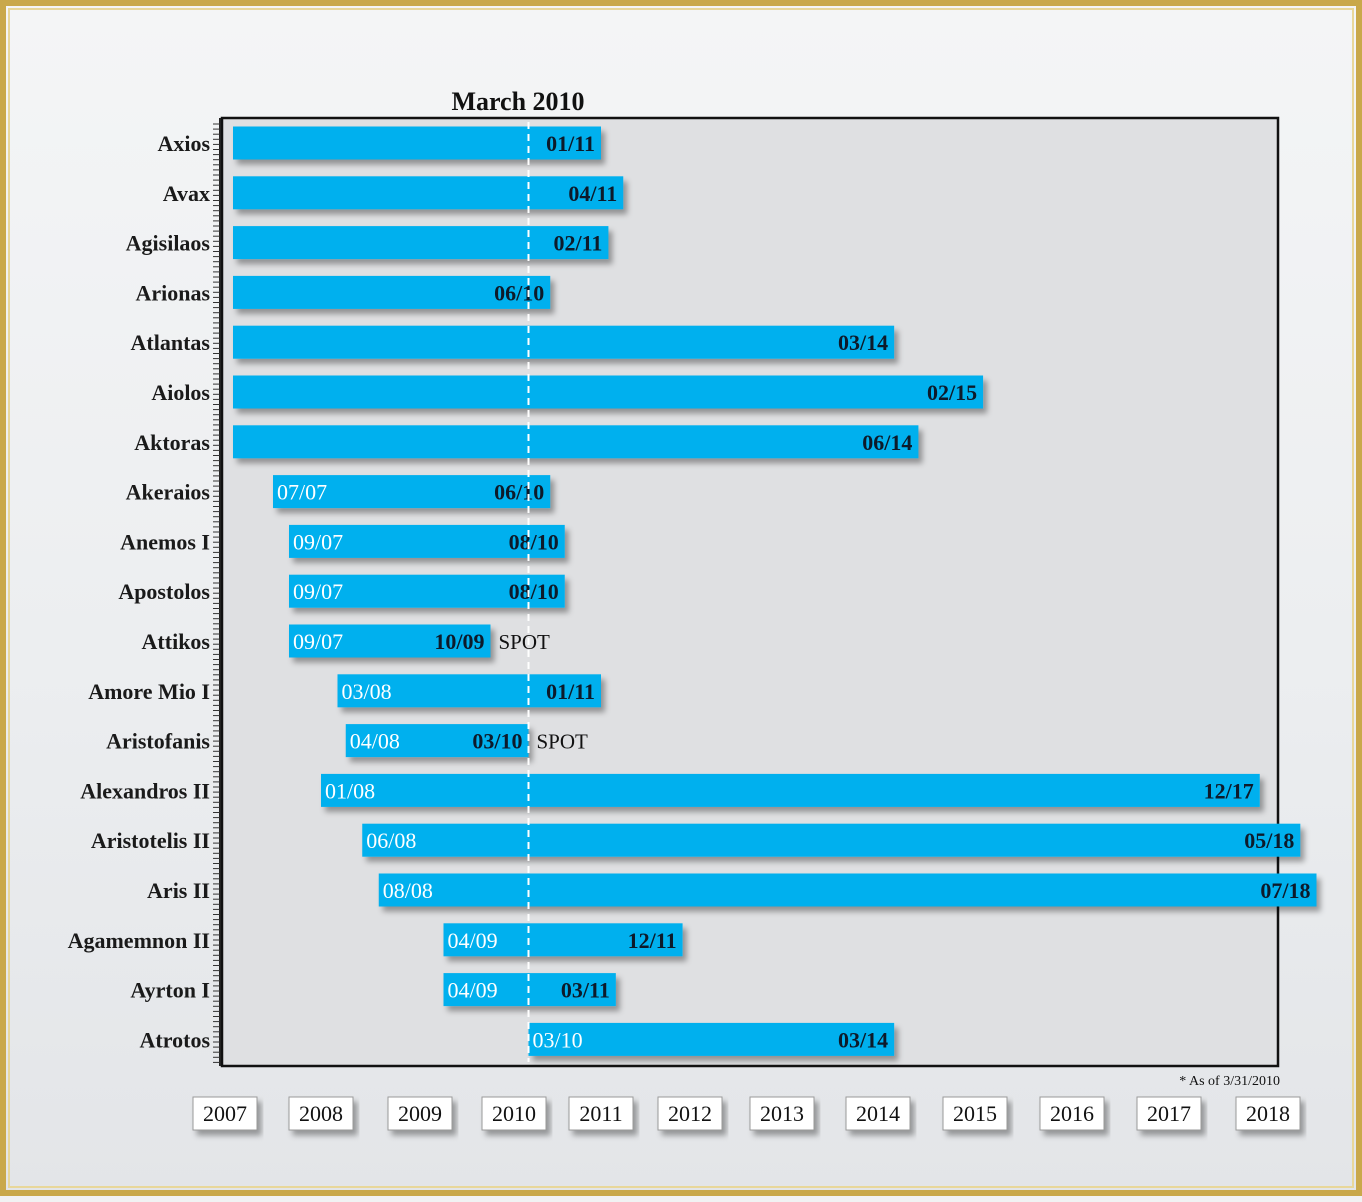 The image size is (1362, 1202). Describe the element at coordinates (563, 742) in the screenshot. I see `spot-label: SPOT` at that location.